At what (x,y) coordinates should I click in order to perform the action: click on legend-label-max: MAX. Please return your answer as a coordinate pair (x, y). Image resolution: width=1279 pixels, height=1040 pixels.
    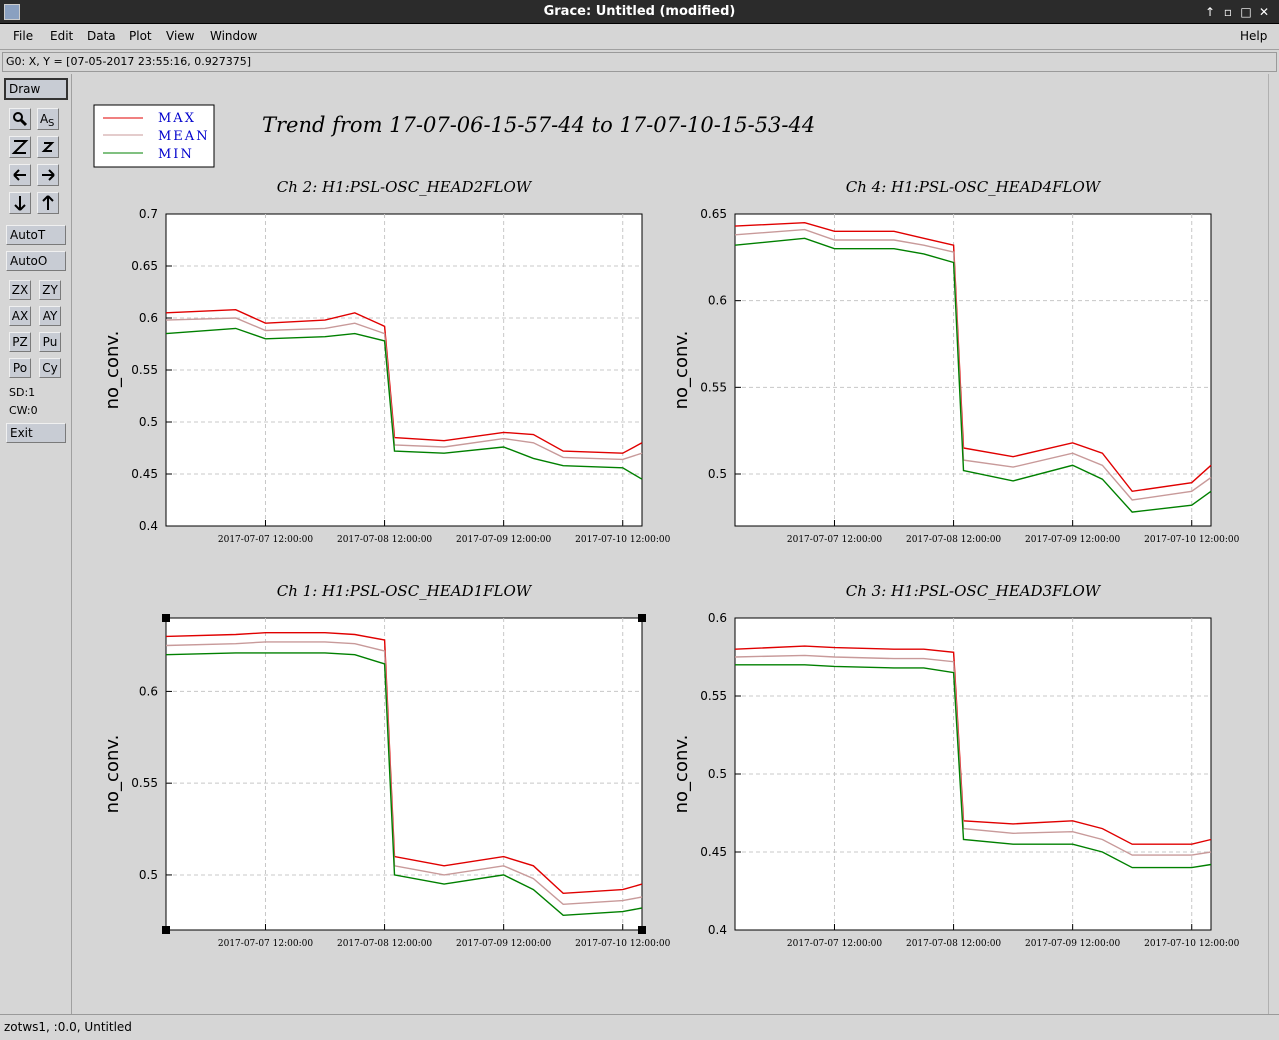
    Looking at the image, I should click on (177, 118).